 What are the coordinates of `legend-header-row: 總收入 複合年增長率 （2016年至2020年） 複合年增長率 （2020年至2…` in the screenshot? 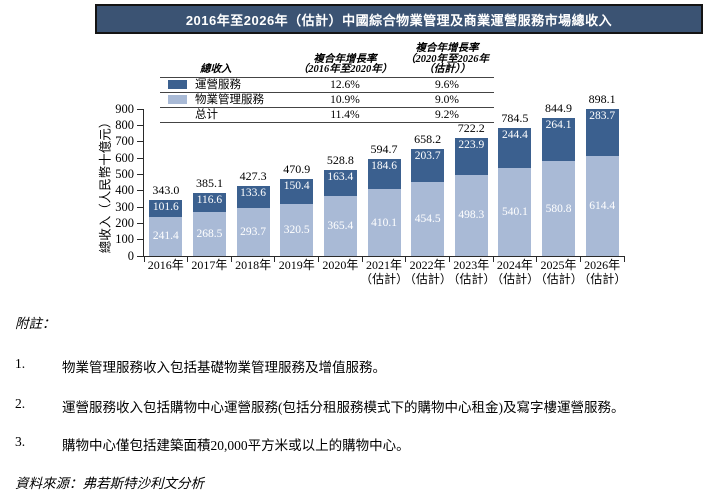 It's located at (327, 60).